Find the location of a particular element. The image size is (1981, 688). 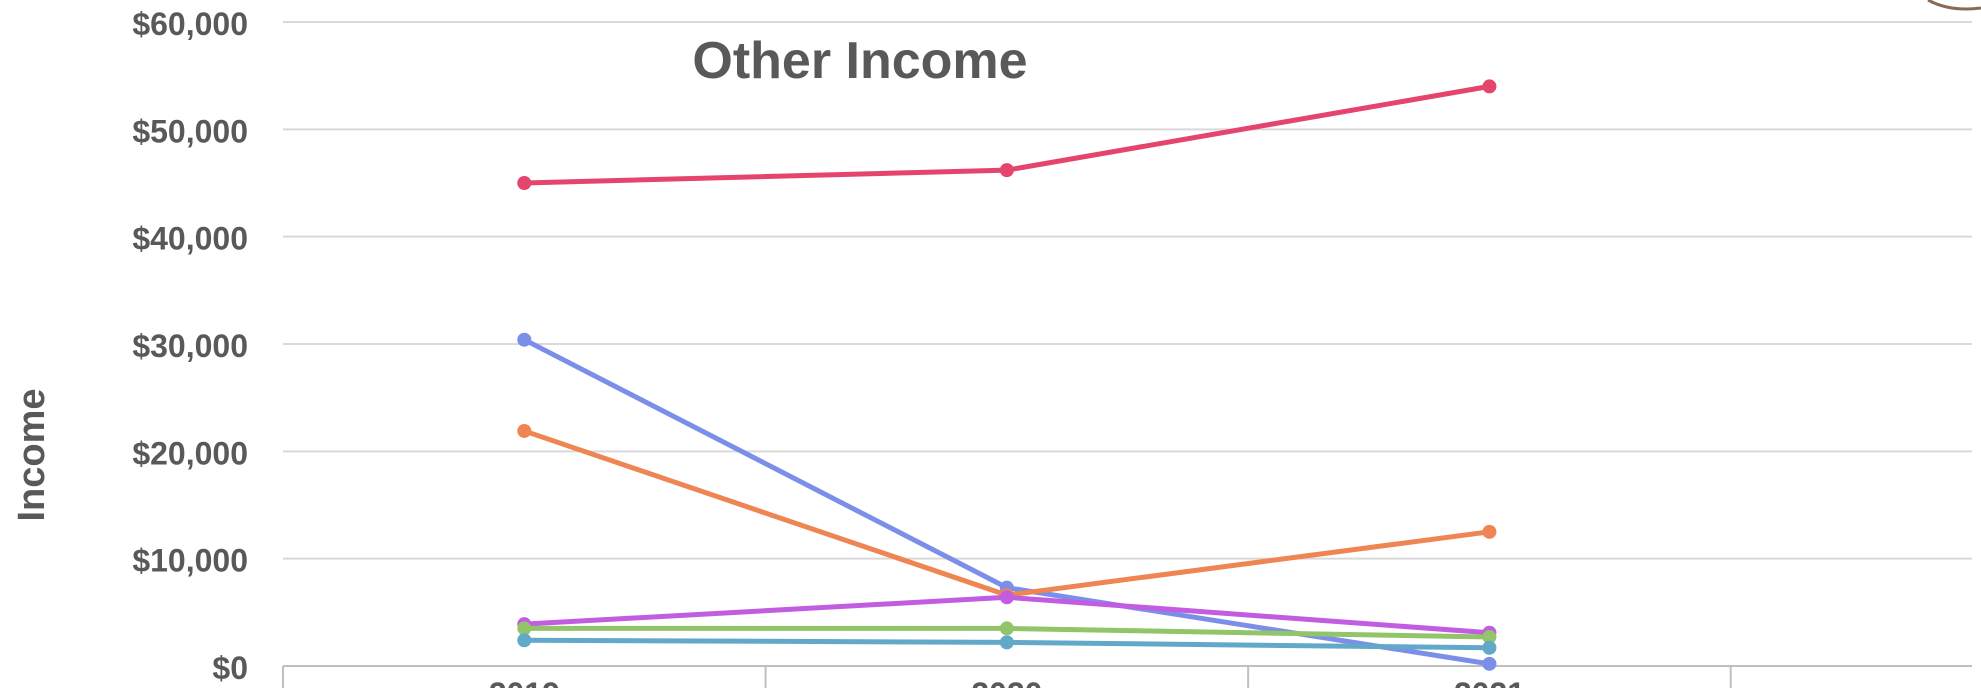

y-tick-label: $30,000 is located at coordinates (190, 346).